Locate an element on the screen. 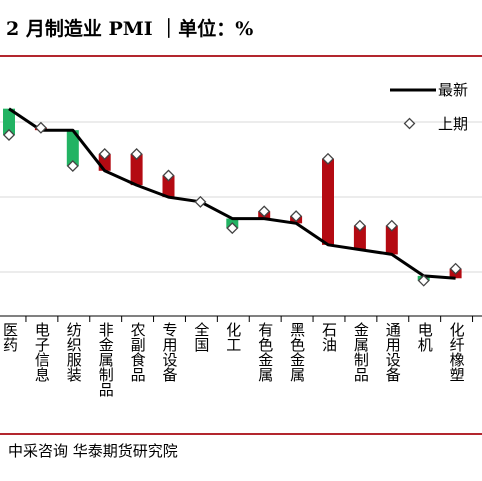 This screenshot has height=481, width=482. x-label-9: 有色金属 is located at coordinates (265, 352).